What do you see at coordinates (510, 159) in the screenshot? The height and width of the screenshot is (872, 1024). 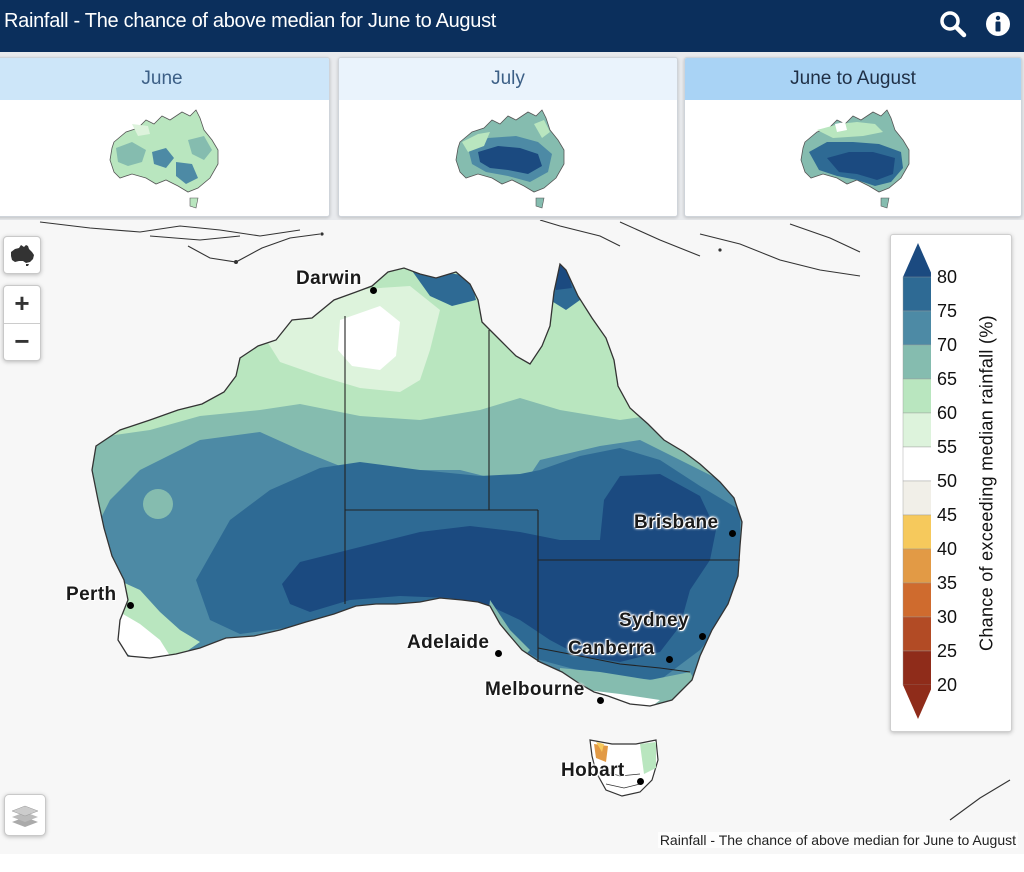 I see `july-thumbnail-map` at bounding box center [510, 159].